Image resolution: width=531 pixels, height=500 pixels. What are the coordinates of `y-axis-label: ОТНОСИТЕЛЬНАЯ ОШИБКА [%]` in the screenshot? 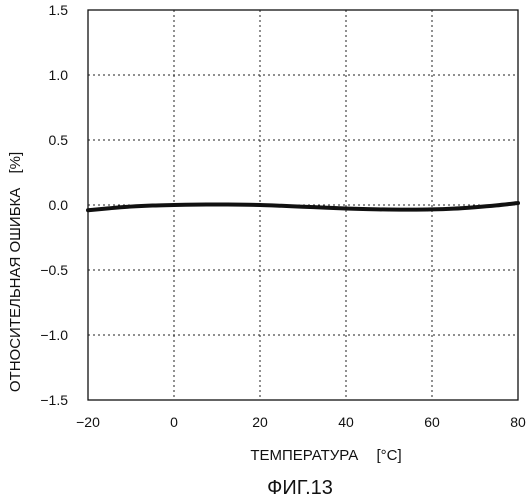 It's located at (15, 272).